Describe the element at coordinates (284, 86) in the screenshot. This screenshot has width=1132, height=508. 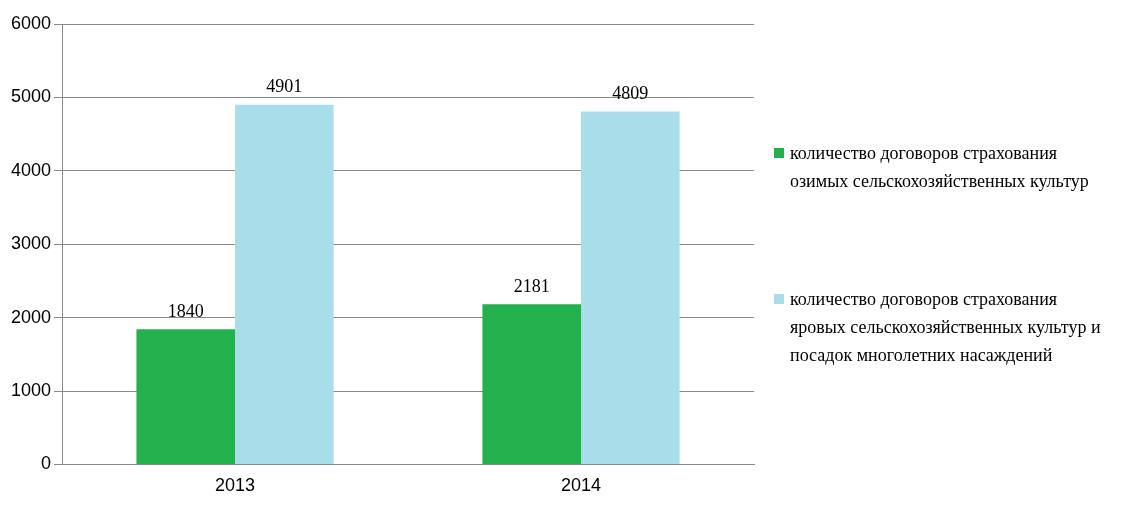
I see `data-label: 4901` at that location.